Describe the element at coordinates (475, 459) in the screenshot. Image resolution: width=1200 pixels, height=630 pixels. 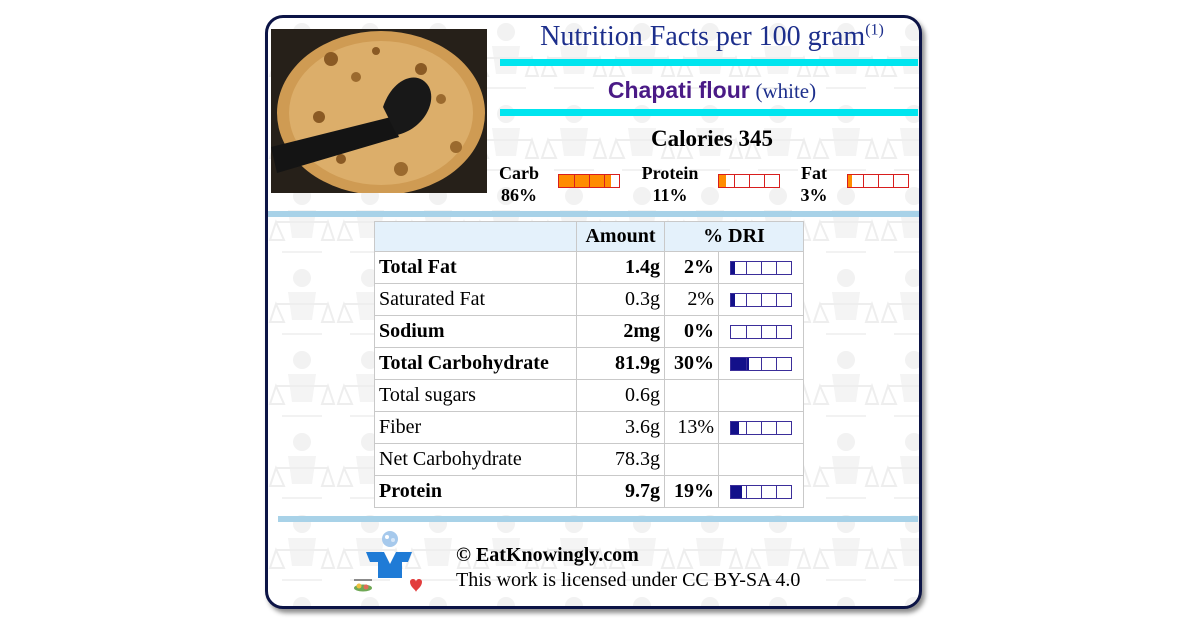
I see `nutrient-name: Net Carbohydrate` at that location.